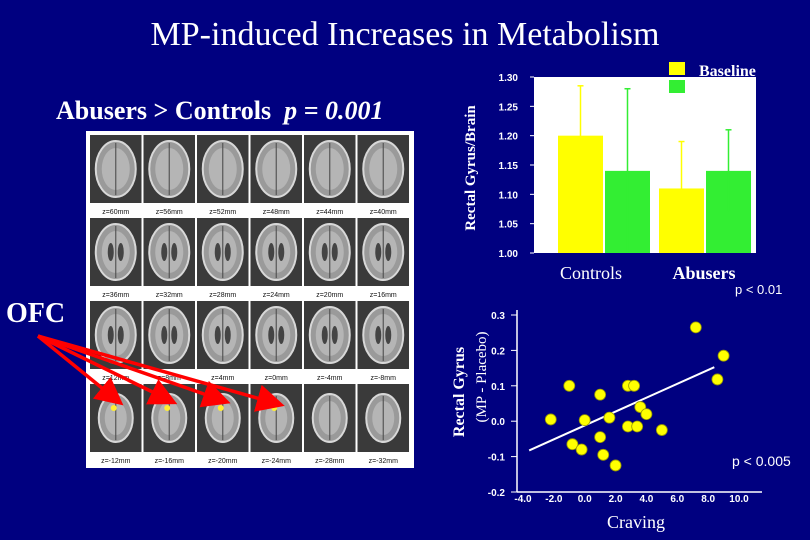 This screenshot has width=810, height=540. Describe the element at coordinates (585, 499) in the screenshot. I see `scatter-x-tick-label: 0.0` at that location.